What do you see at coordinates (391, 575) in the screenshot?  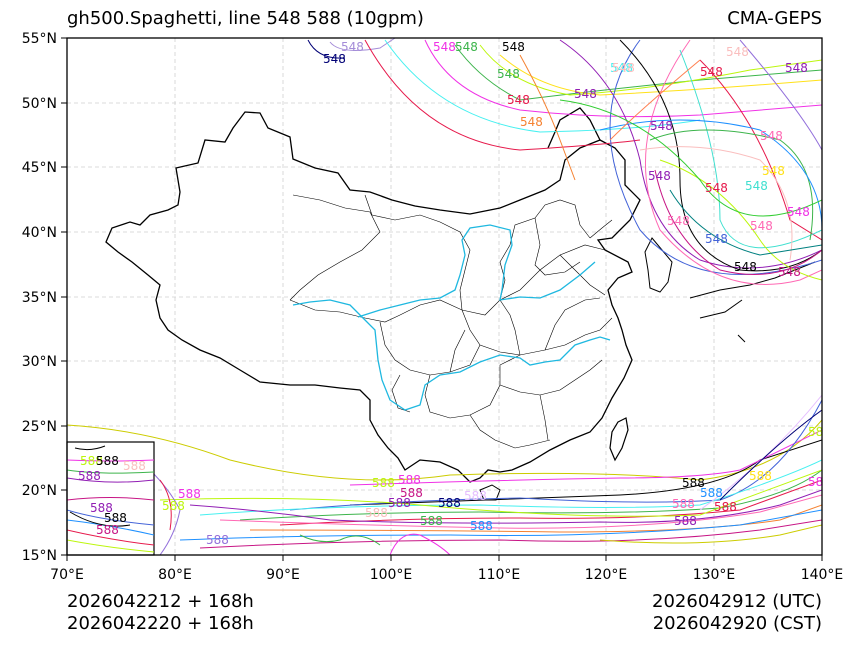 I see `svg-text: 100°E` at bounding box center [391, 575].